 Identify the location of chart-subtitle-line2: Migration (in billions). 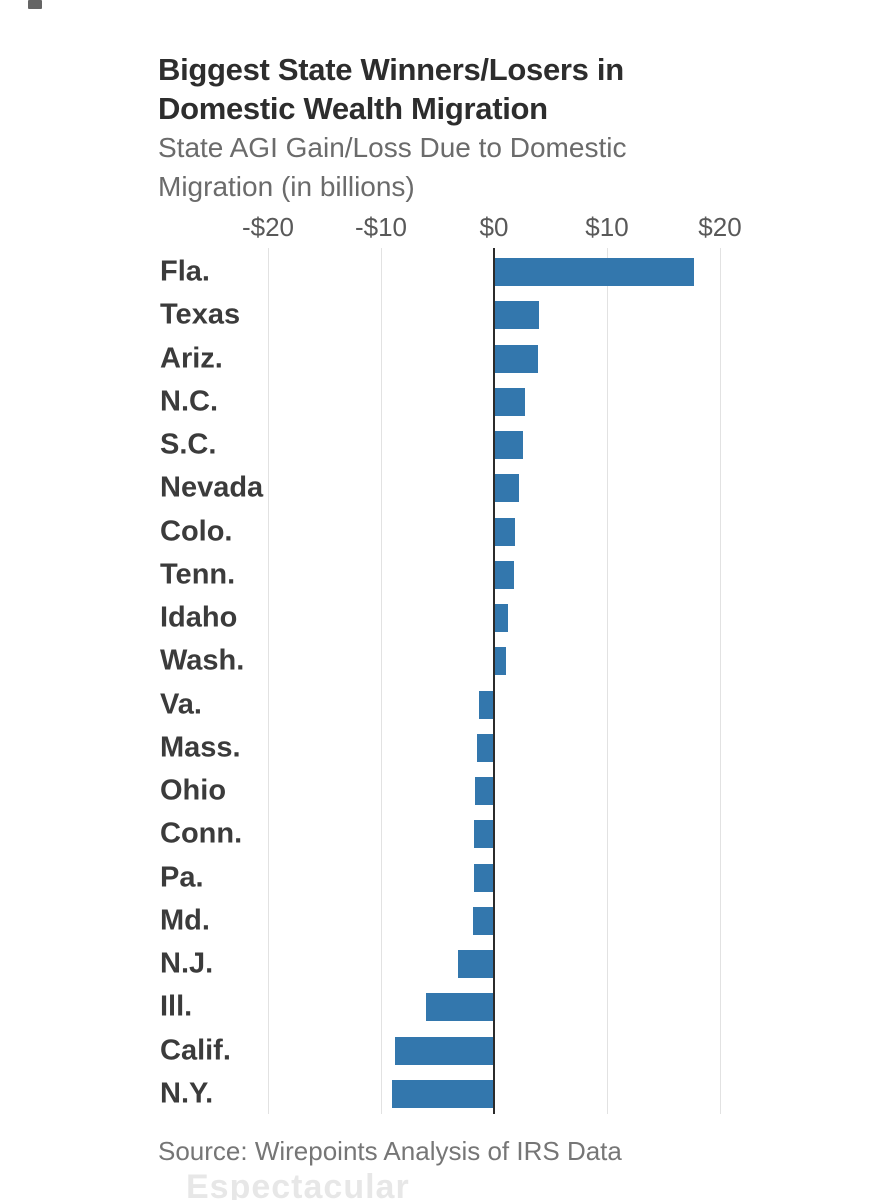
(286, 186).